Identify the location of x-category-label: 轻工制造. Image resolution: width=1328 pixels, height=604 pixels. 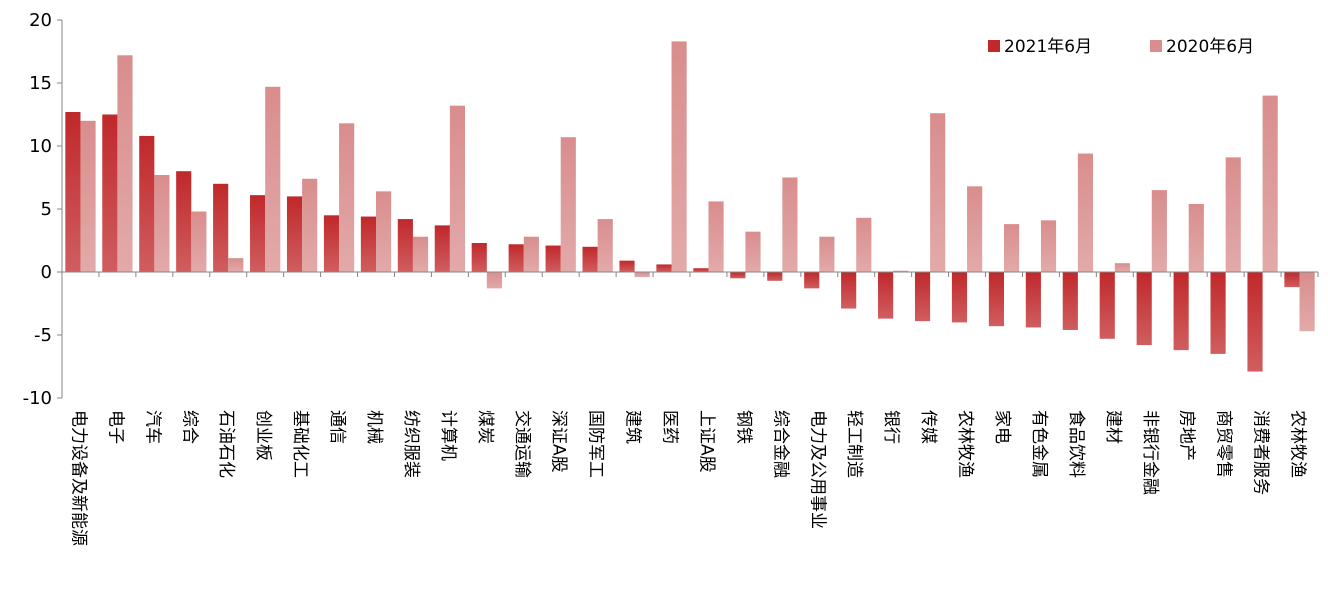
(854, 444).